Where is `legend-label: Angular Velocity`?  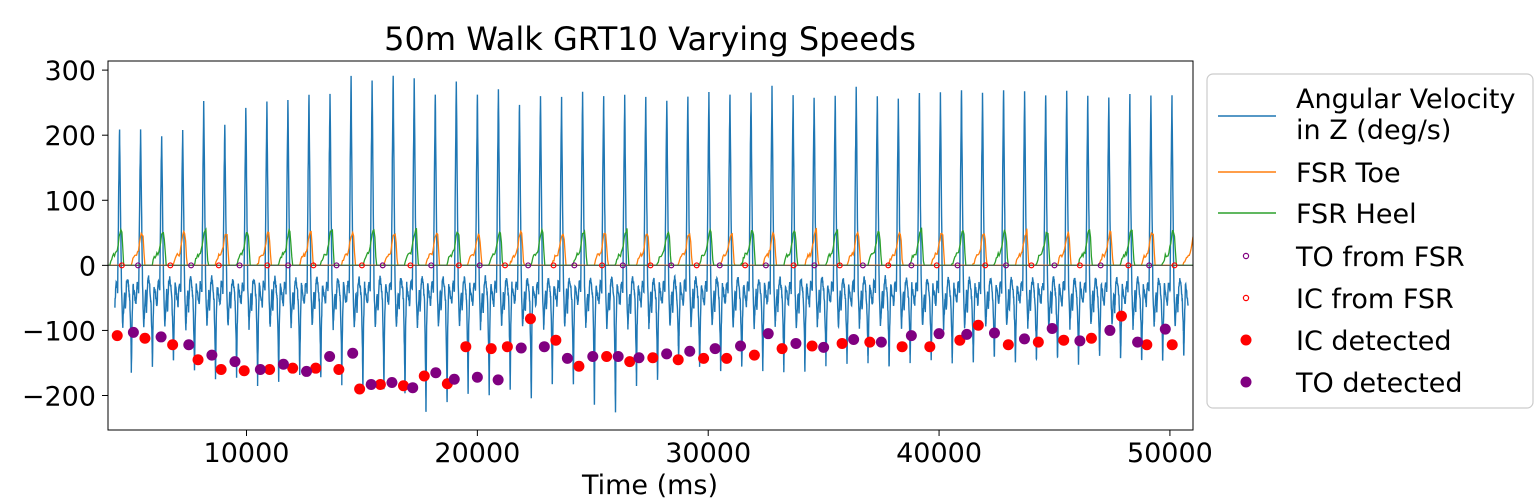
legend-label: Angular Velocity is located at coordinates (1406, 99).